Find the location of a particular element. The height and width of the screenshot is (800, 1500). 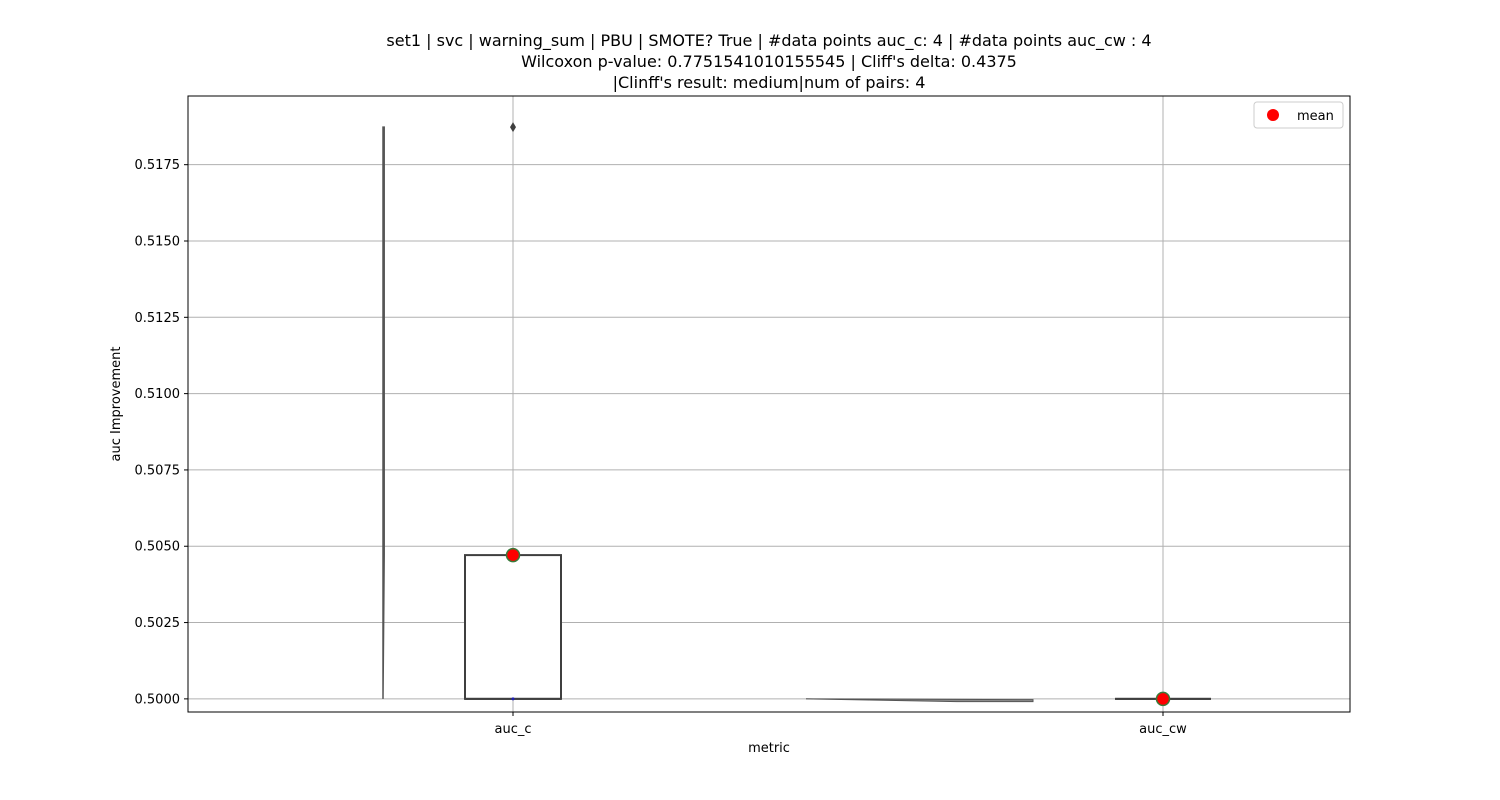

y-tick-label: 0.5150 is located at coordinates (158, 241).